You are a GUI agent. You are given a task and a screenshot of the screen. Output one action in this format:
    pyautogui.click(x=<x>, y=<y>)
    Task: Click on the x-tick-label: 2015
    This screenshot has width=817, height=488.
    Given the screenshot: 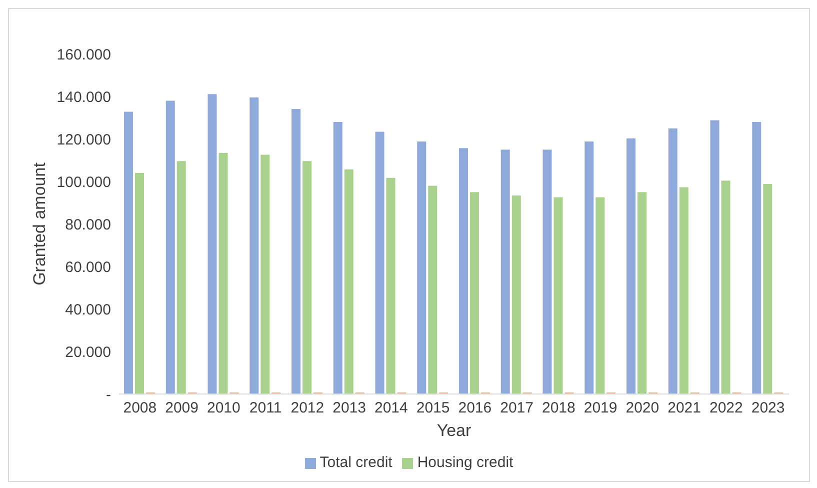 What is the action you would take?
    pyautogui.click(x=433, y=408)
    